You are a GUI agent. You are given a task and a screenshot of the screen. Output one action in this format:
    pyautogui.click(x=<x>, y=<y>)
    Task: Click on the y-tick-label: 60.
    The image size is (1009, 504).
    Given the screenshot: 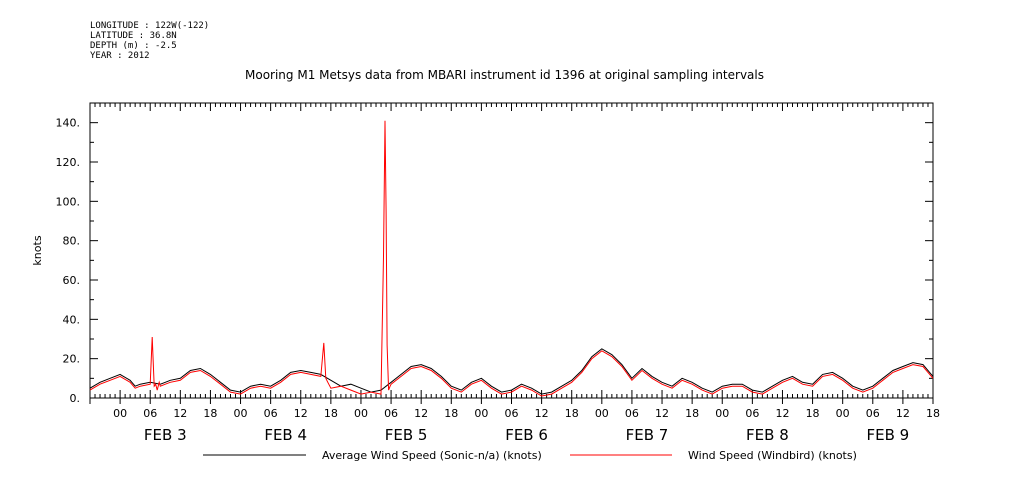 What is the action you would take?
    pyautogui.click(x=72, y=280)
    